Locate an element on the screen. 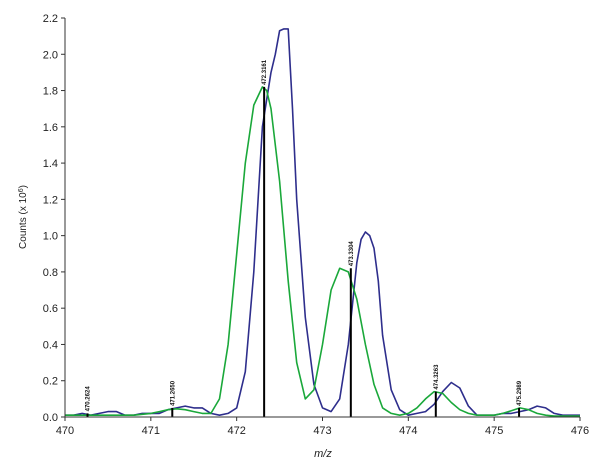 This screenshot has width=600, height=466. y-tick-label: 1.6 is located at coordinates (50, 128).